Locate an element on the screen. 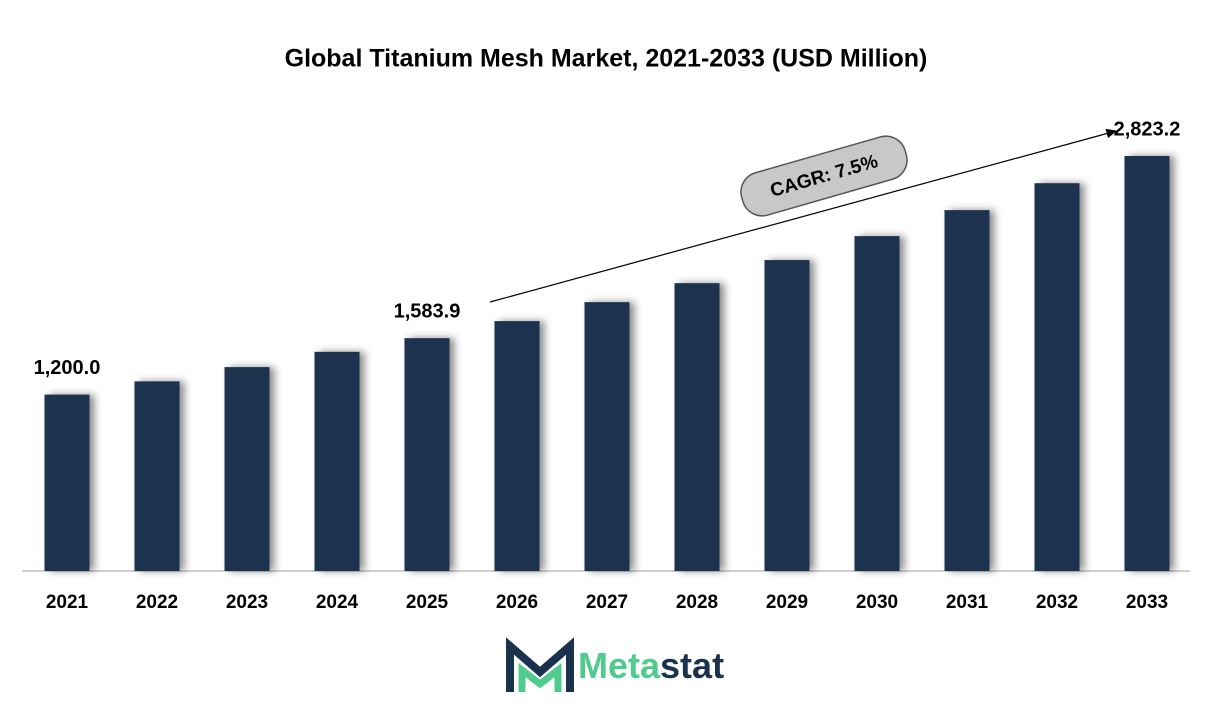 This screenshot has width=1208, height=721. logo-part: Meta is located at coordinates (619, 665).